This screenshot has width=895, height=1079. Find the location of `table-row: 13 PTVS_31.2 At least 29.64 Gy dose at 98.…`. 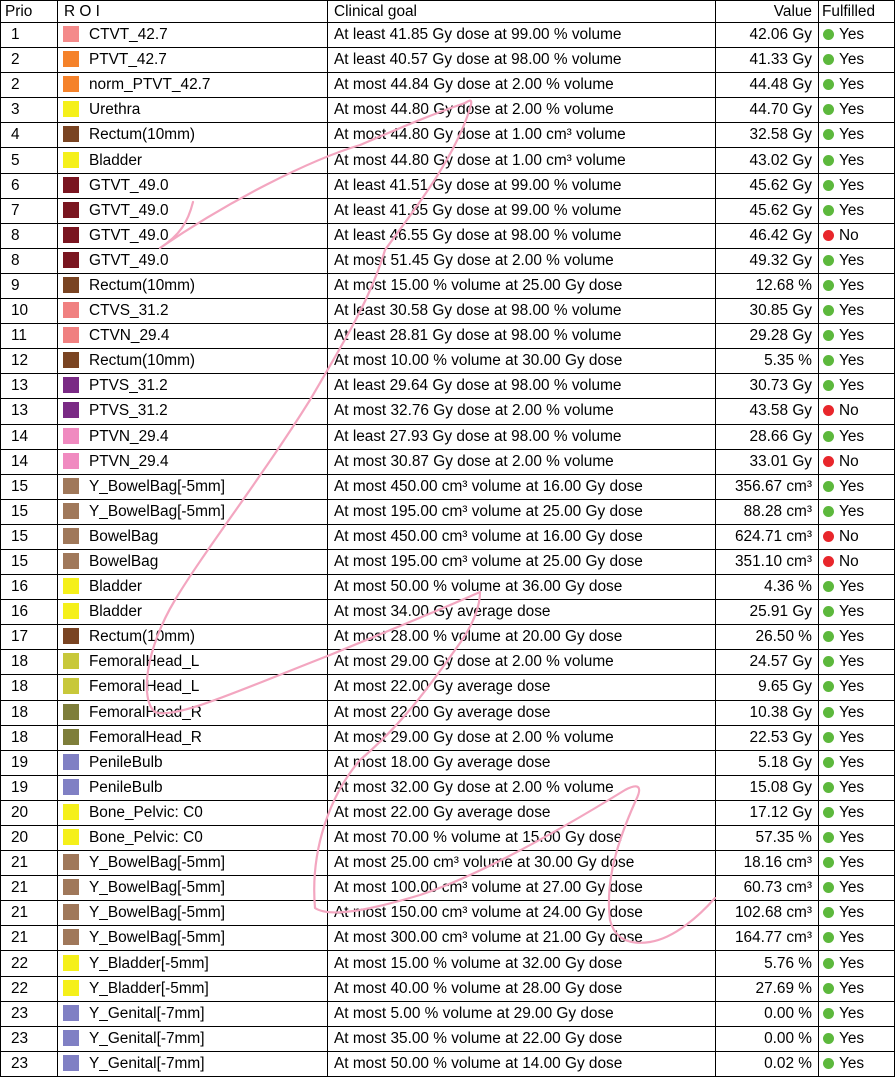

table-row: 13 PTVS_31.2 At least 29.64 Gy dose at 98.… is located at coordinates (447, 386).